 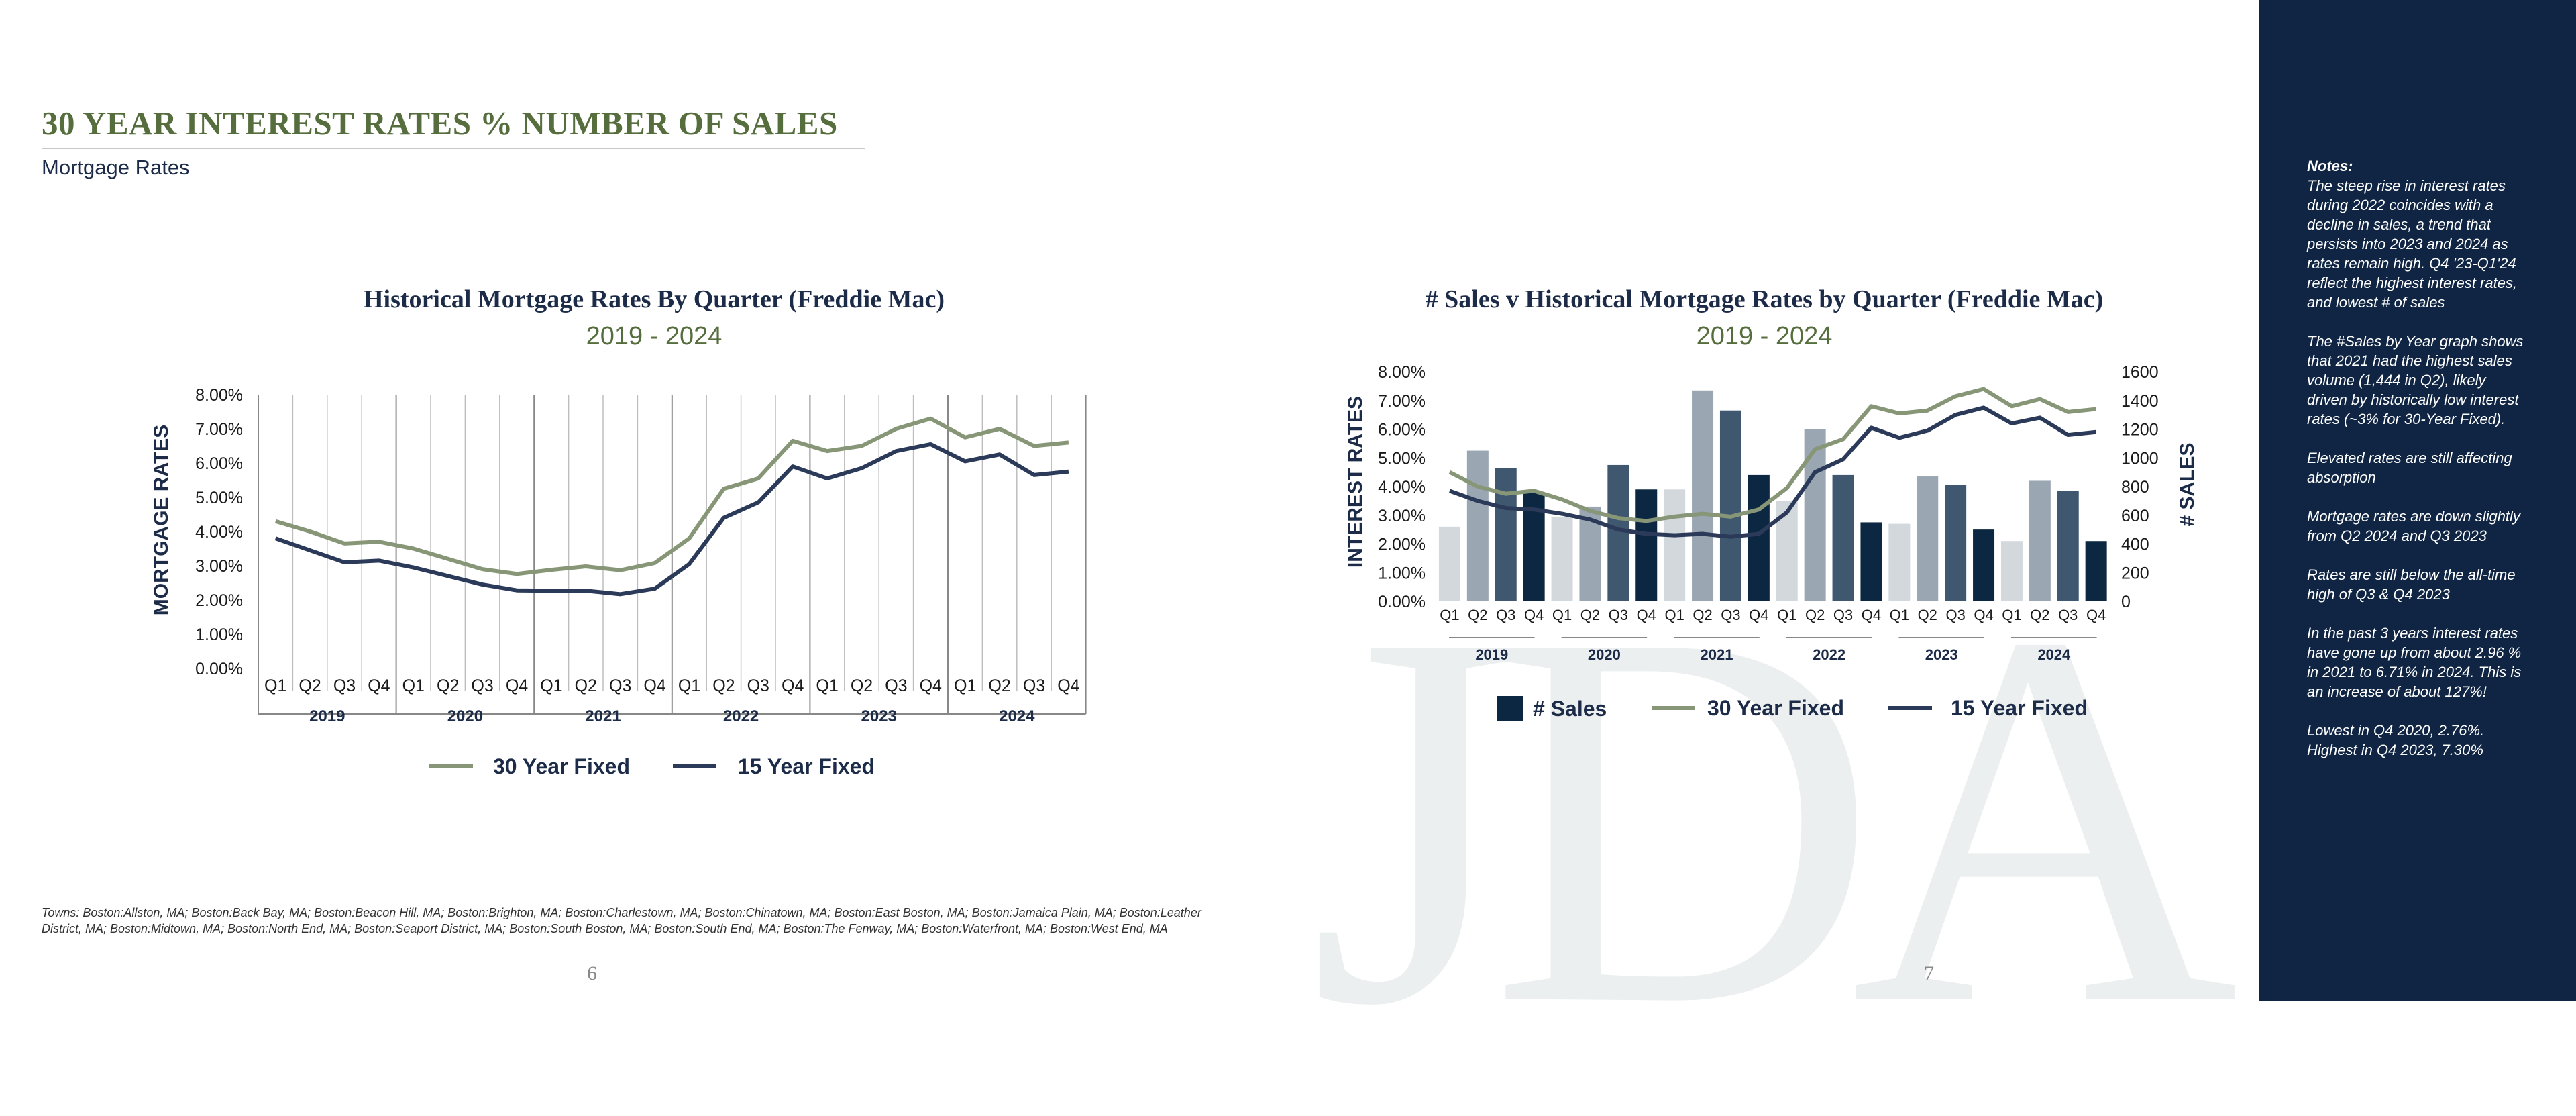 What do you see at coordinates (219, 463) in the screenshot?
I see `y-tick-label: 6.00%` at bounding box center [219, 463].